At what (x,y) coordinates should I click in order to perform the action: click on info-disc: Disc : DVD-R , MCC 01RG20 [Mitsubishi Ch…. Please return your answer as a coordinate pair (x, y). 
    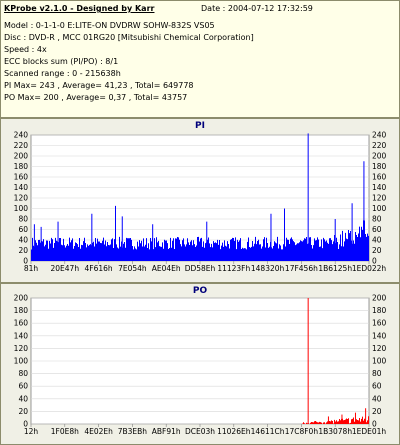
    Looking at the image, I should click on (129, 37).